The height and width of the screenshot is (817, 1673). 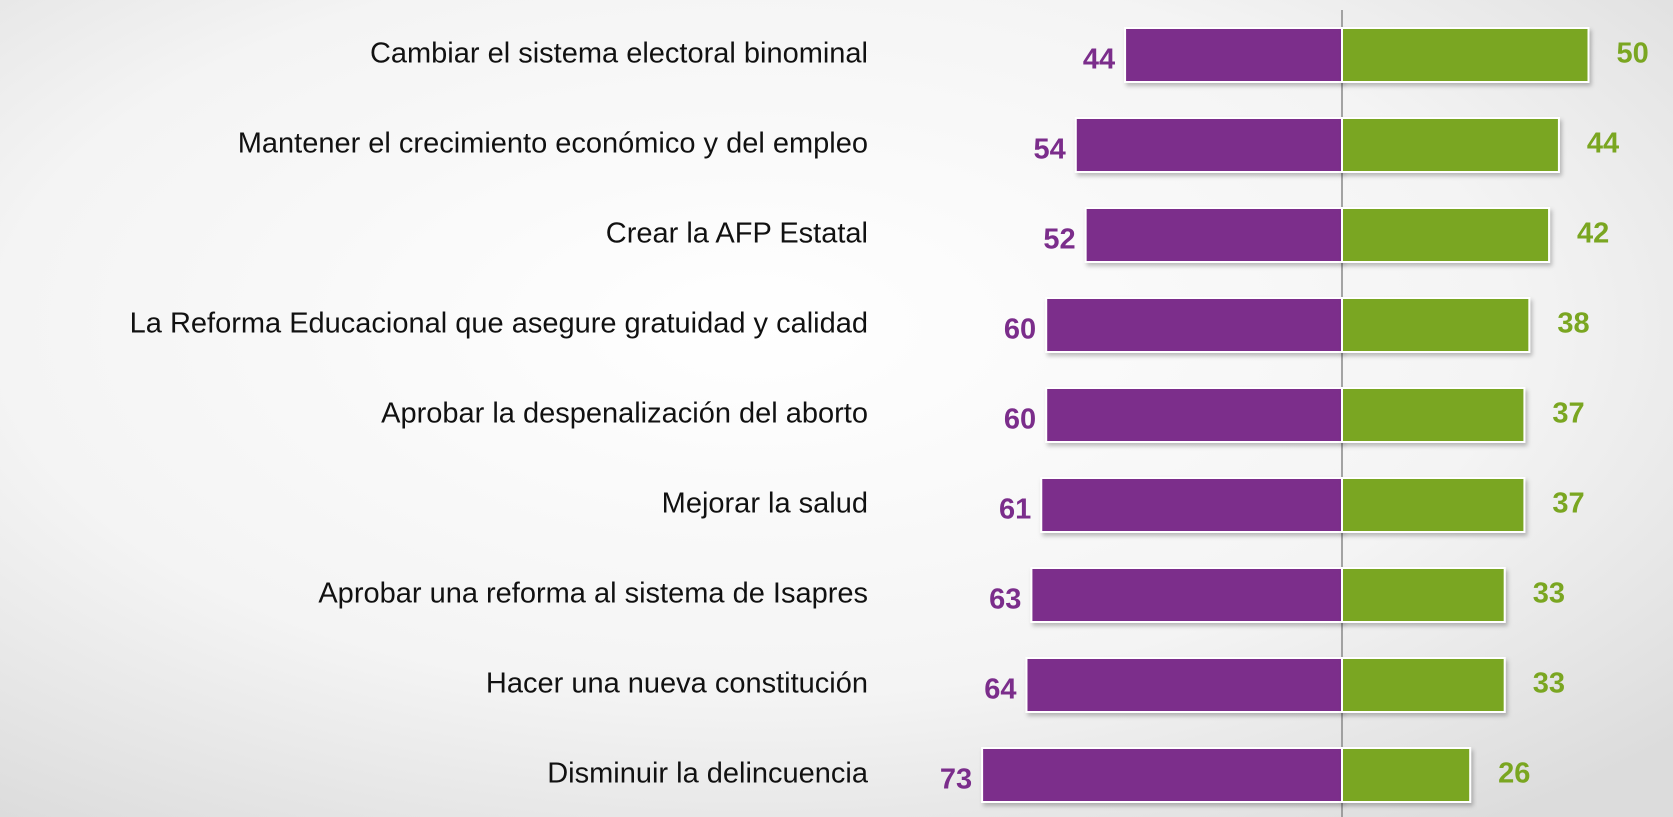 I want to click on value-label: 64, so click(x=1000, y=690).